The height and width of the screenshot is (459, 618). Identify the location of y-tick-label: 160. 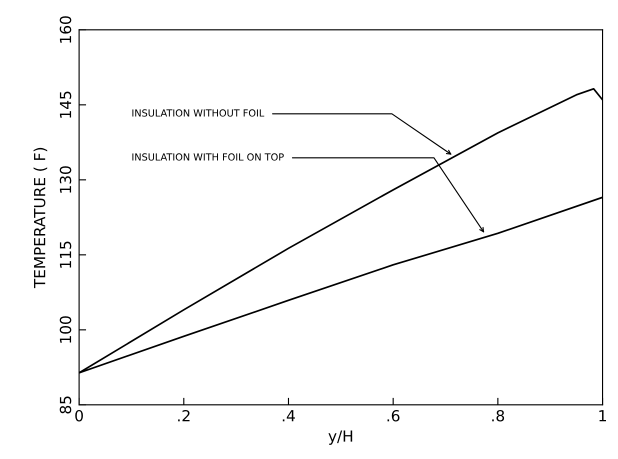
(66, 29).